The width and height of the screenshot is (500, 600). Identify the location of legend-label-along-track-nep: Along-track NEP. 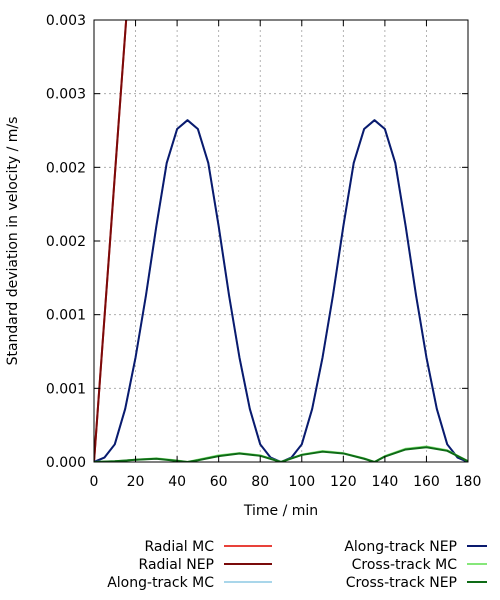
(400, 547).